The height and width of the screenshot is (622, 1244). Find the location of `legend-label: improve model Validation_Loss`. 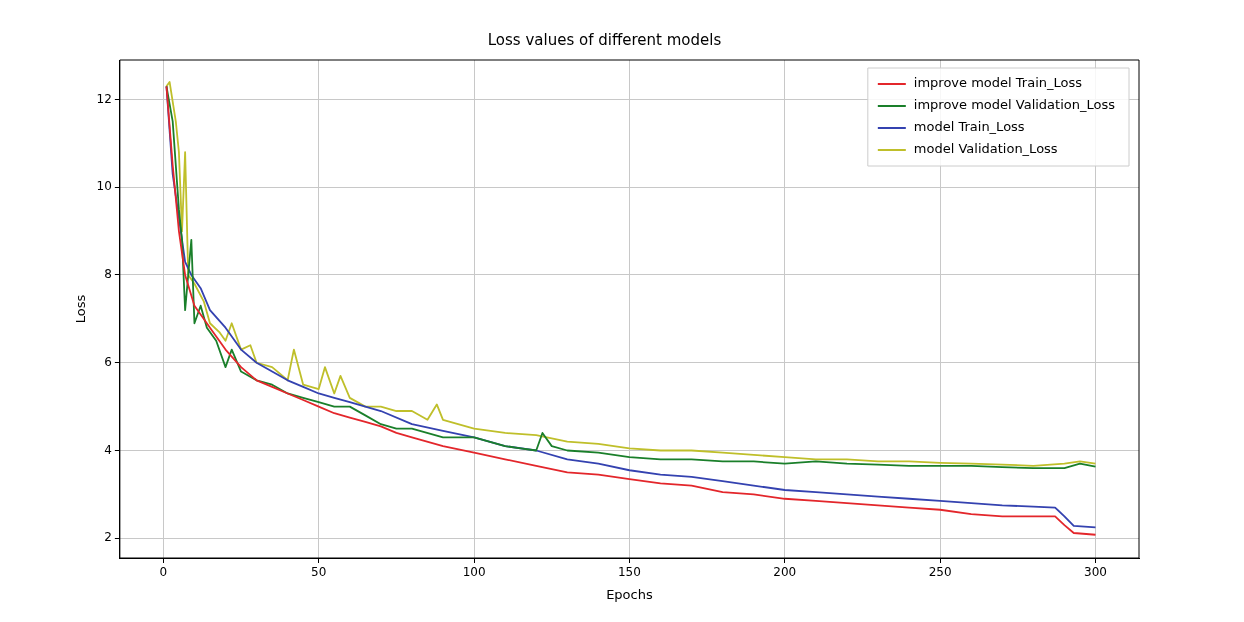

legend-label: improve model Validation_Loss is located at coordinates (1014, 105).